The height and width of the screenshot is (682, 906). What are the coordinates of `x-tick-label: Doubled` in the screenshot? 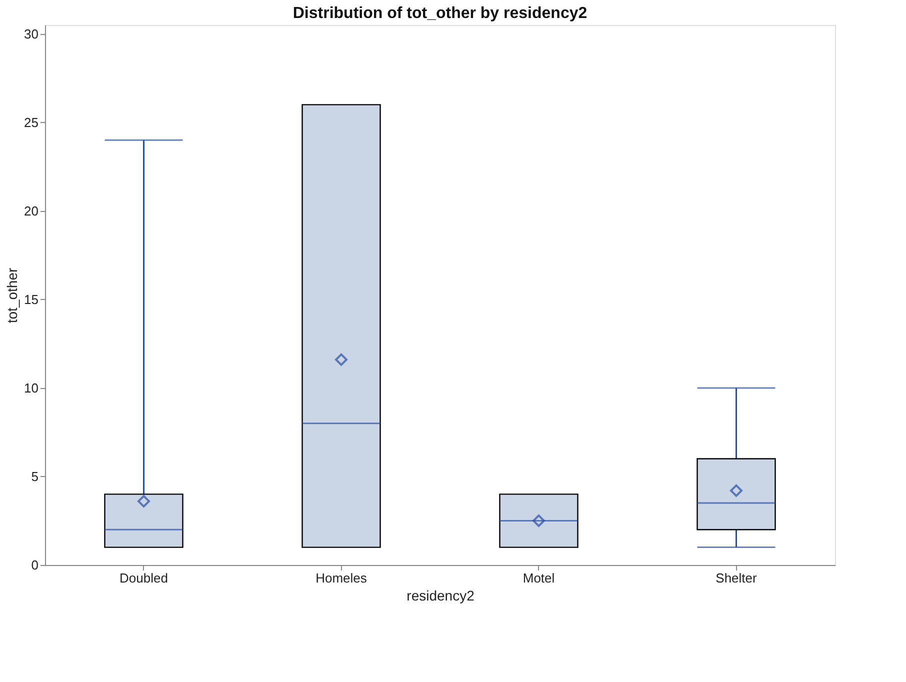 It's located at (144, 578).